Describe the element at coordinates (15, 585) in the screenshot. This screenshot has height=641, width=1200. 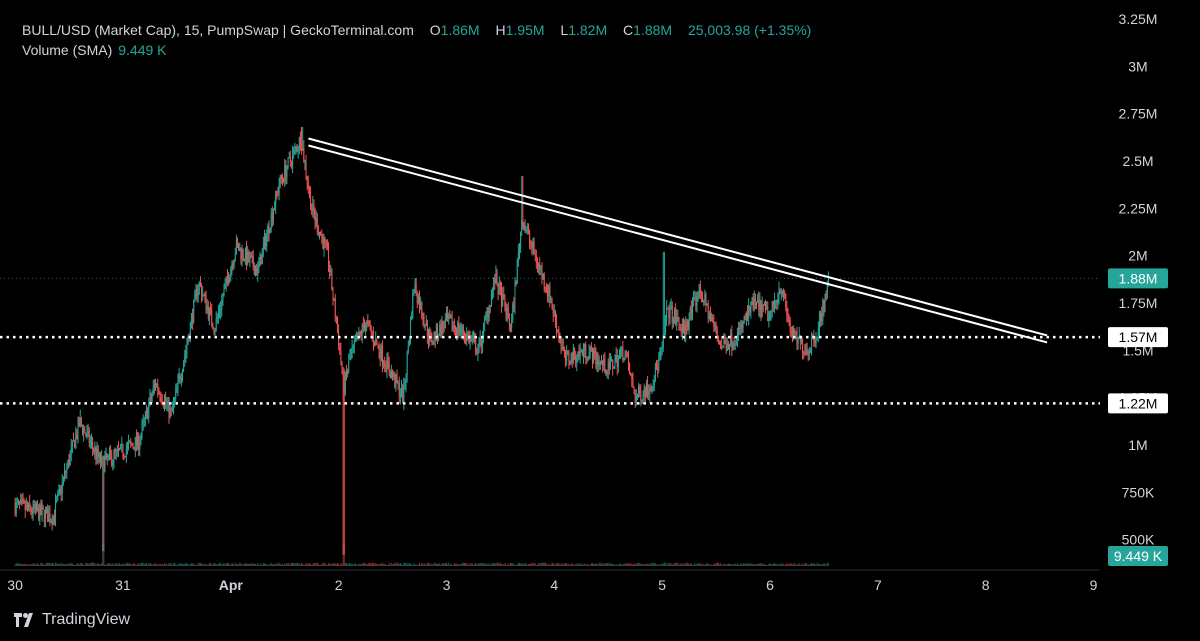
I see `time-tick-label: 30` at that location.